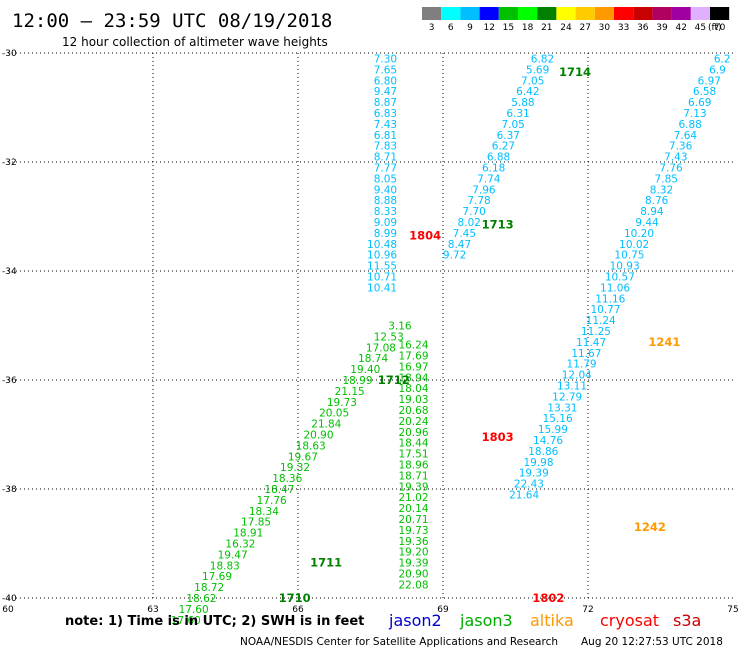 The height and width of the screenshot is (650, 740). I want to click on wave-height-value: 19.73, so click(413, 531).